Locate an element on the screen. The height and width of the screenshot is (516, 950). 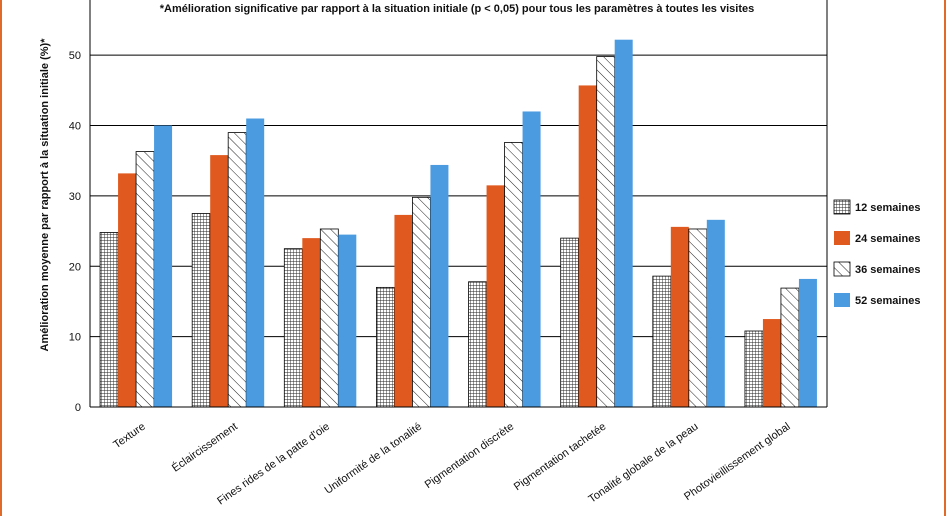
category-label: Pigmentation tachetée is located at coordinates (560, 457).